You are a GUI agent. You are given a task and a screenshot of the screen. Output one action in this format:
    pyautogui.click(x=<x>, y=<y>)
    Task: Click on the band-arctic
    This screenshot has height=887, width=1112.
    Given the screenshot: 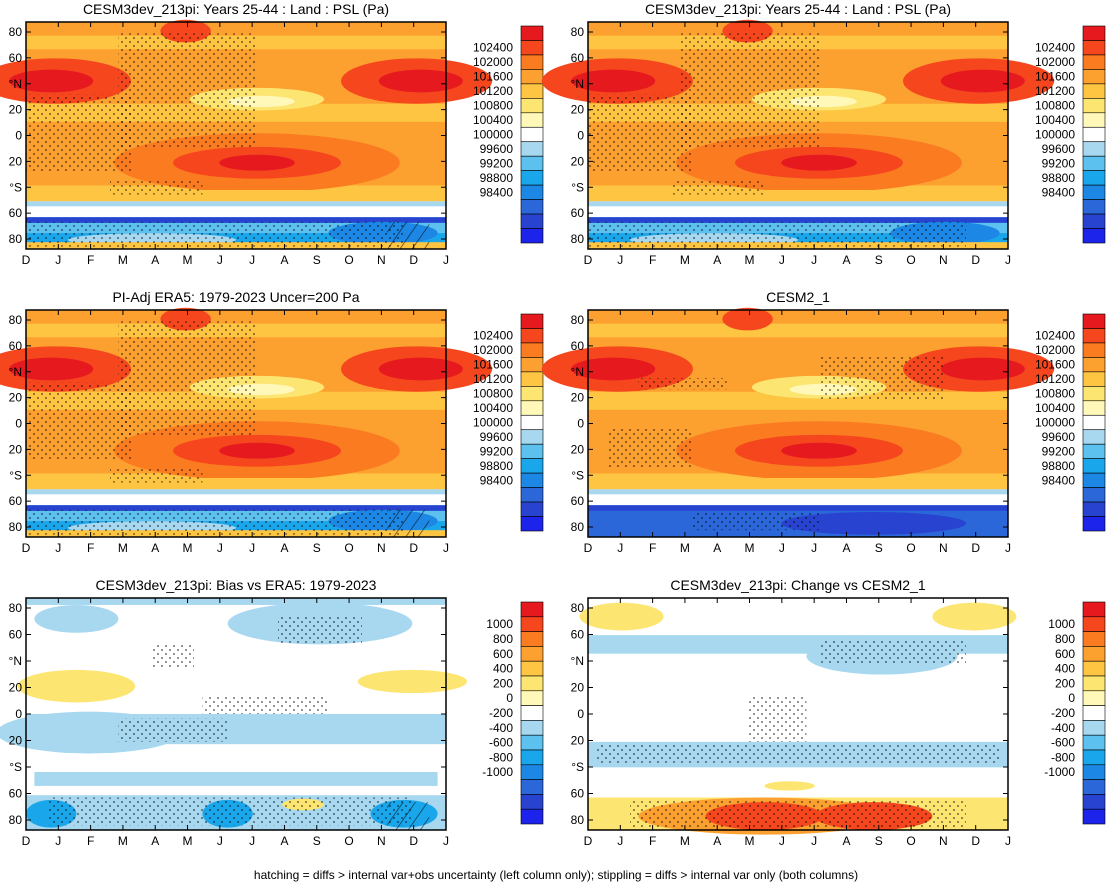 What is the action you would take?
    pyautogui.click(x=798, y=29)
    